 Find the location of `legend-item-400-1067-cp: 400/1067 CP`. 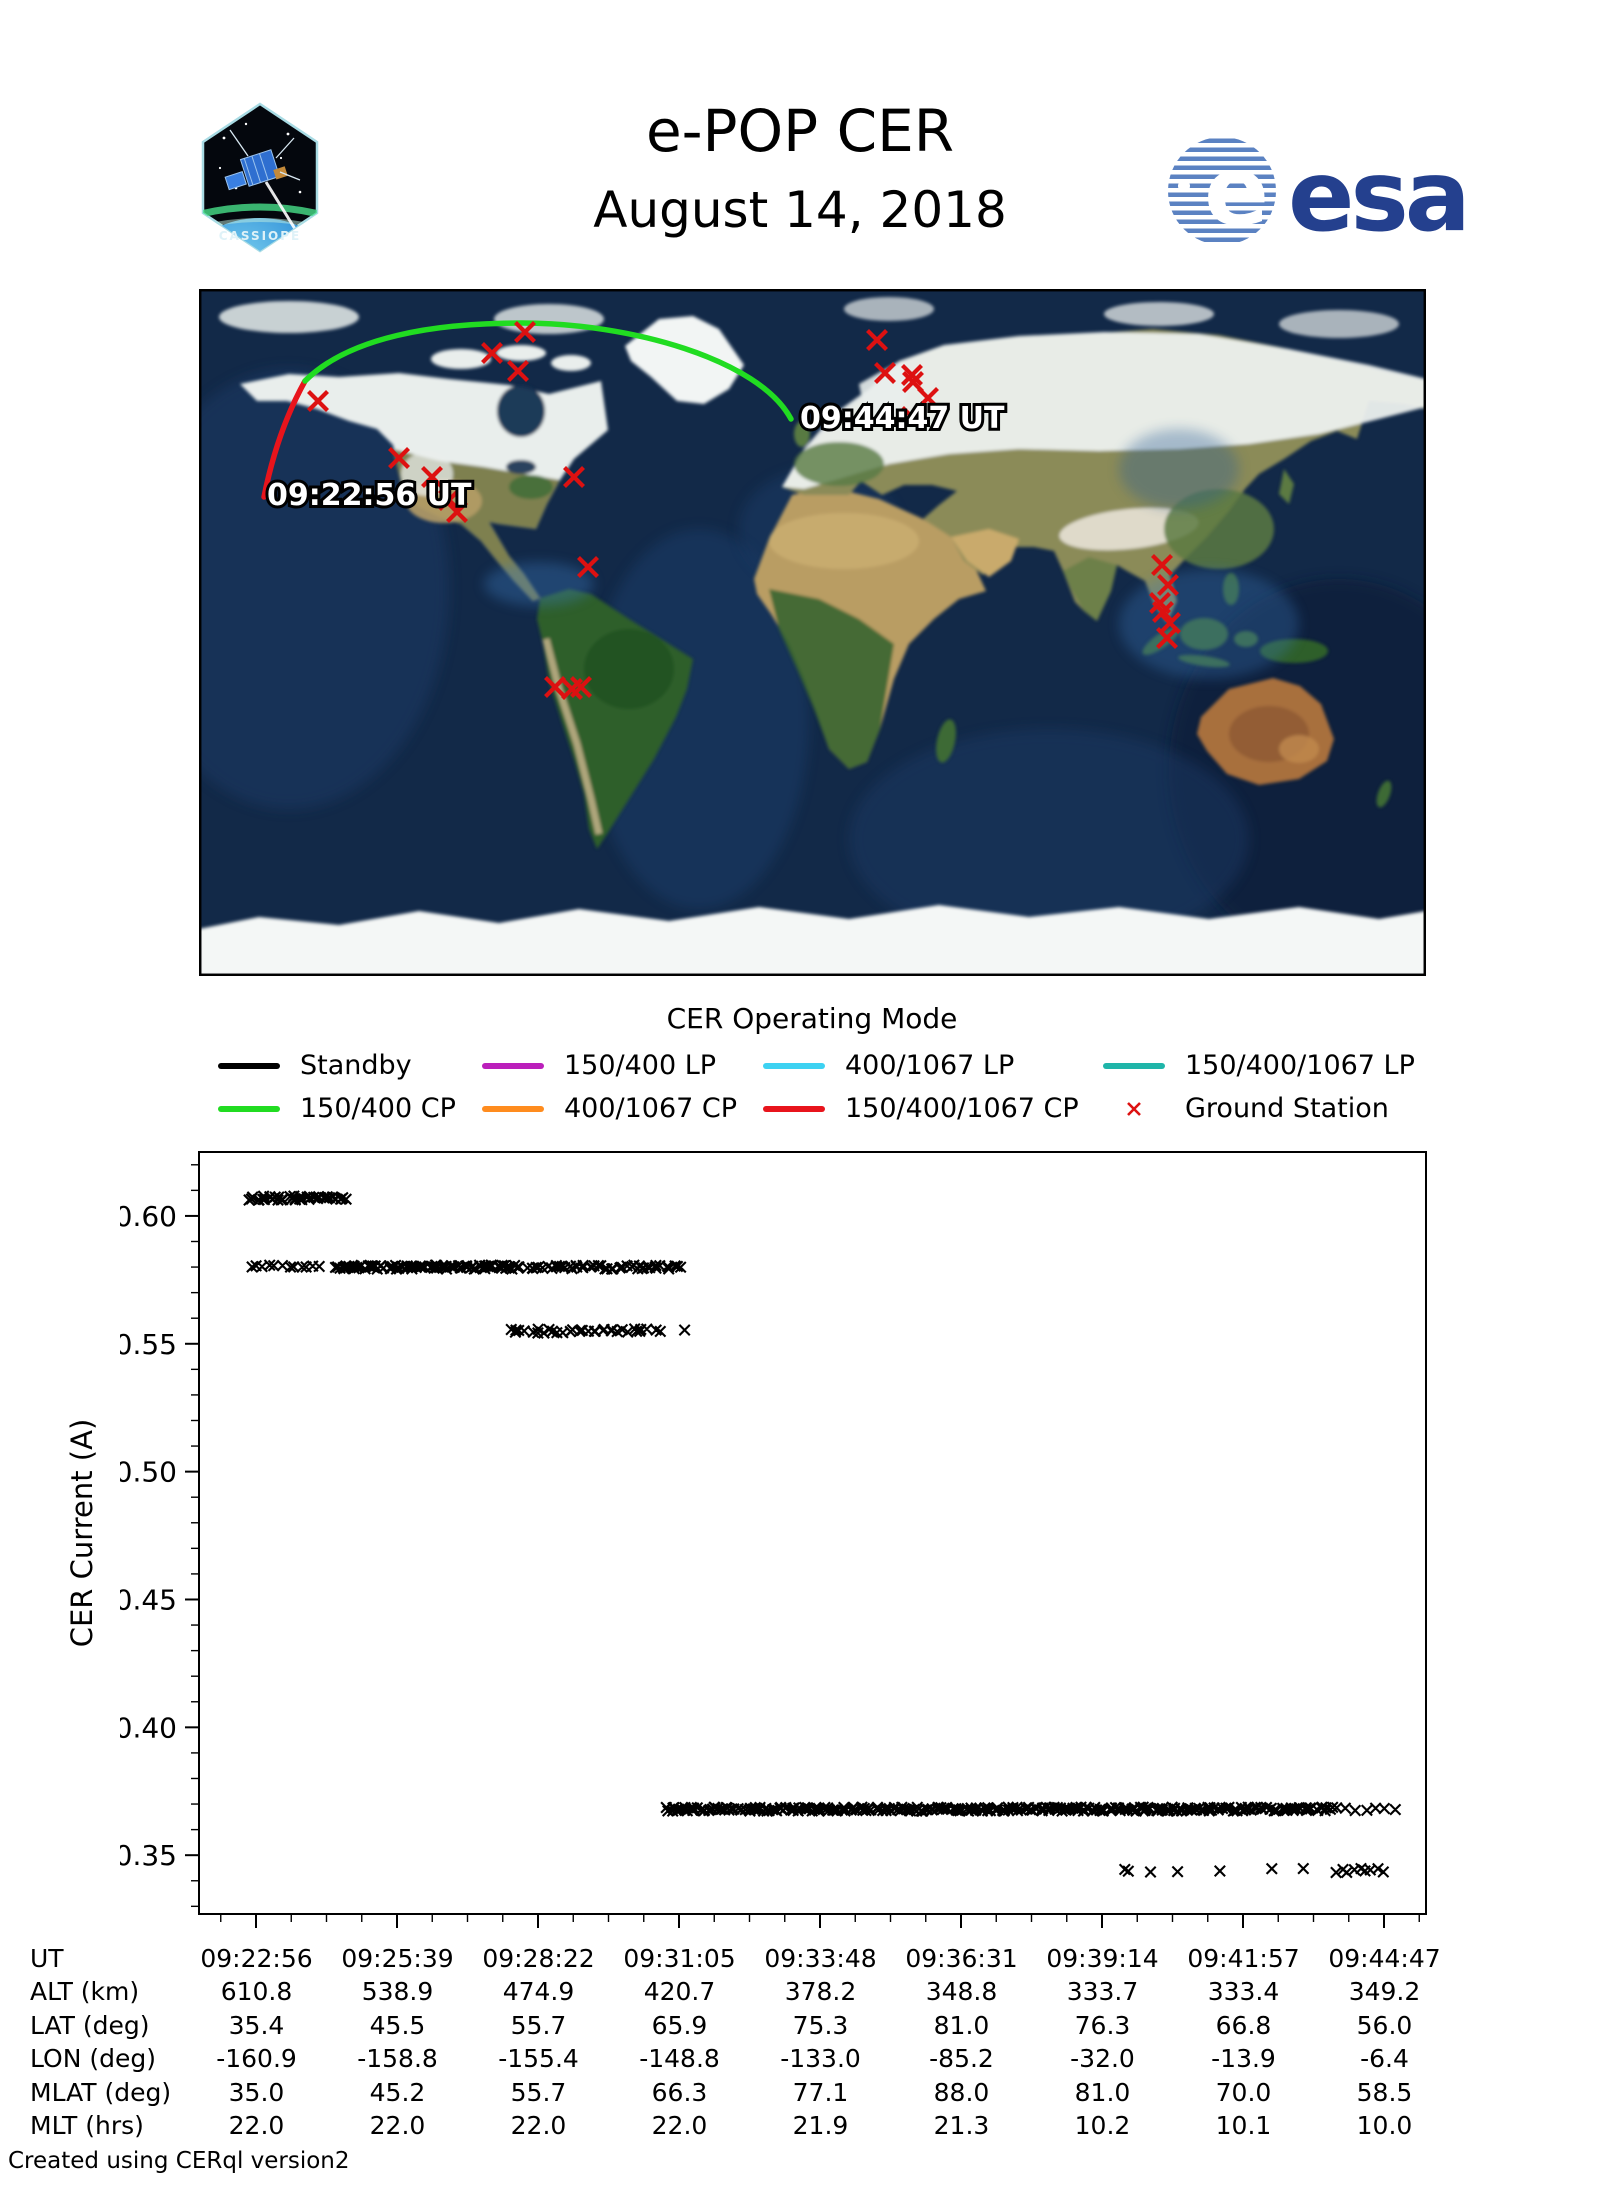

legend-item-400-1067-cp: 400/1067 CP is located at coordinates (622, 1108).